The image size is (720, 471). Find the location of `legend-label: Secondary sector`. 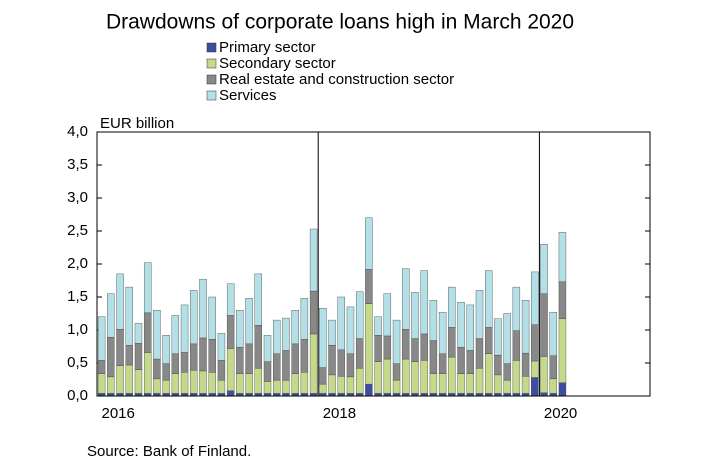

legend-label: Secondary sector is located at coordinates (277, 63).